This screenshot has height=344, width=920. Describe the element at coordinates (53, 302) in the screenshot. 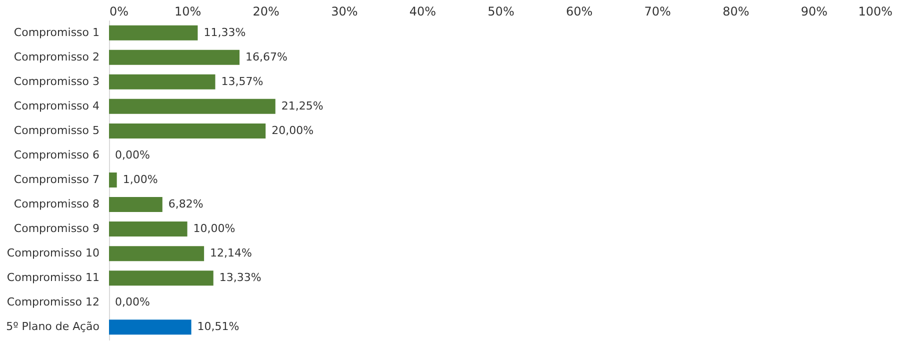

I see `y-tick-label: Compromisso 12` at that location.